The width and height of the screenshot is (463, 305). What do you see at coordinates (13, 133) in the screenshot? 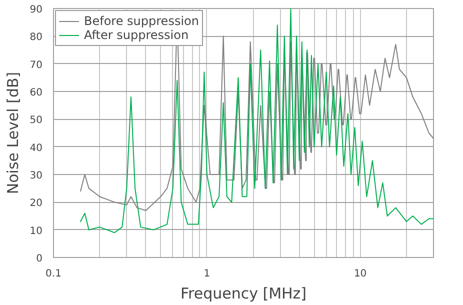
I see `y-axis-title: Noise Level [dB]` at bounding box center [13, 133].